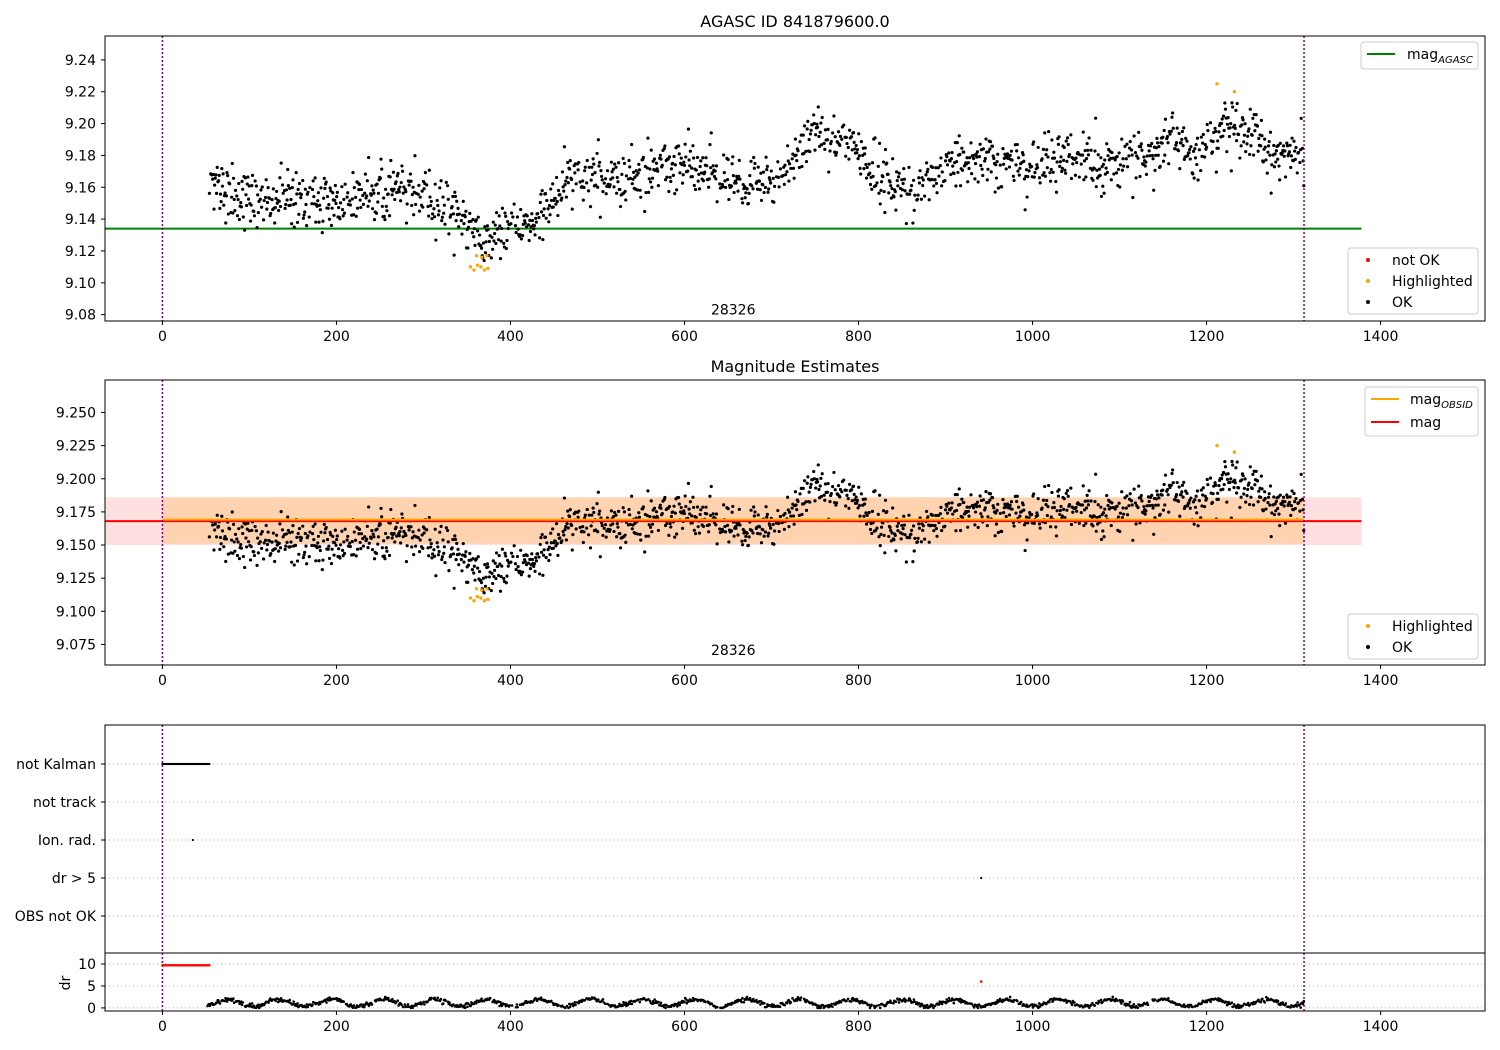 Image resolution: width=1500 pixels, height=1050 pixels. What do you see at coordinates (80, 316) in the screenshot?
I see `y-tick-label: 9.08` at bounding box center [80, 316].